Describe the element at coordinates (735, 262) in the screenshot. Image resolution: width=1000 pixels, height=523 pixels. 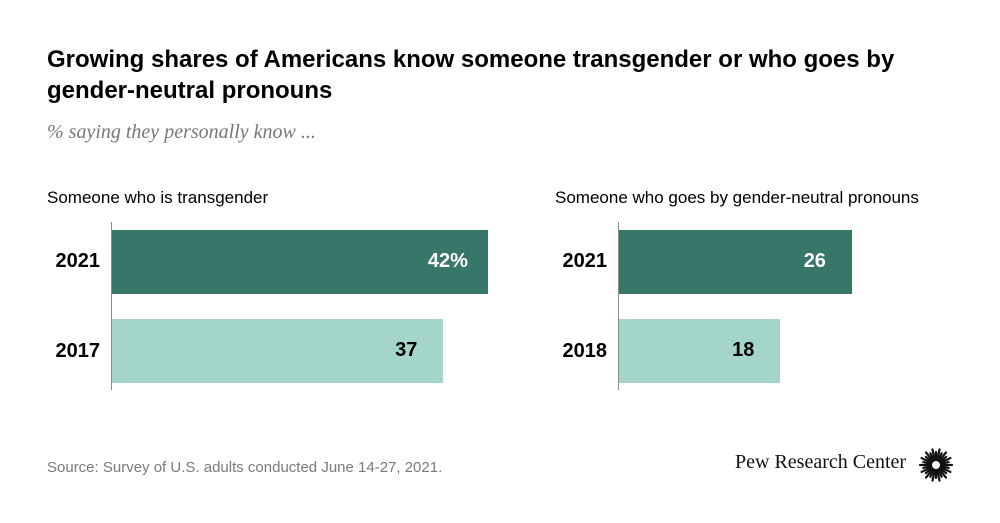
I see `bar-gender-neutral-2021` at that location.